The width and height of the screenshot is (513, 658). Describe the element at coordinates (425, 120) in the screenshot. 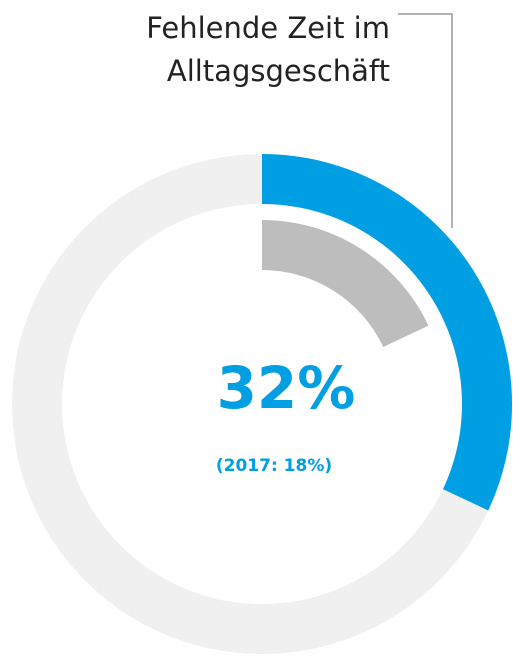

I see `leader-line` at that location.